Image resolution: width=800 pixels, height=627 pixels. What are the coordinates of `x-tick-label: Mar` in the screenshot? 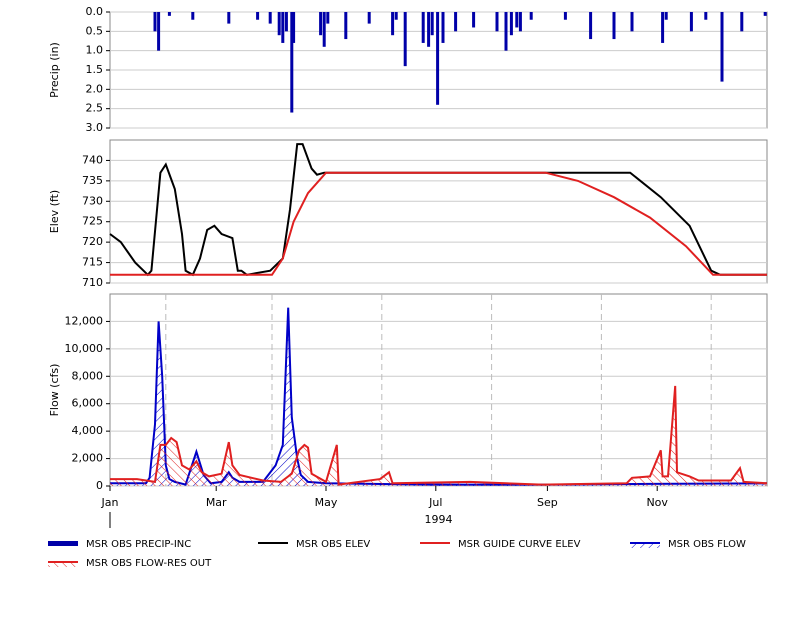 It's located at (216, 502).